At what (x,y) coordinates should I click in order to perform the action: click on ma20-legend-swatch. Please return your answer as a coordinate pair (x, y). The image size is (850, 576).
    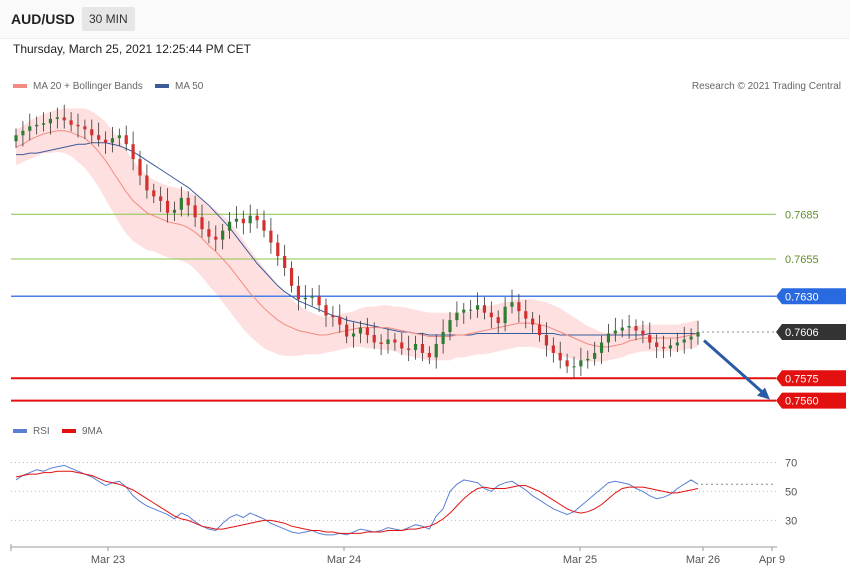
    Looking at the image, I should click on (20, 86).